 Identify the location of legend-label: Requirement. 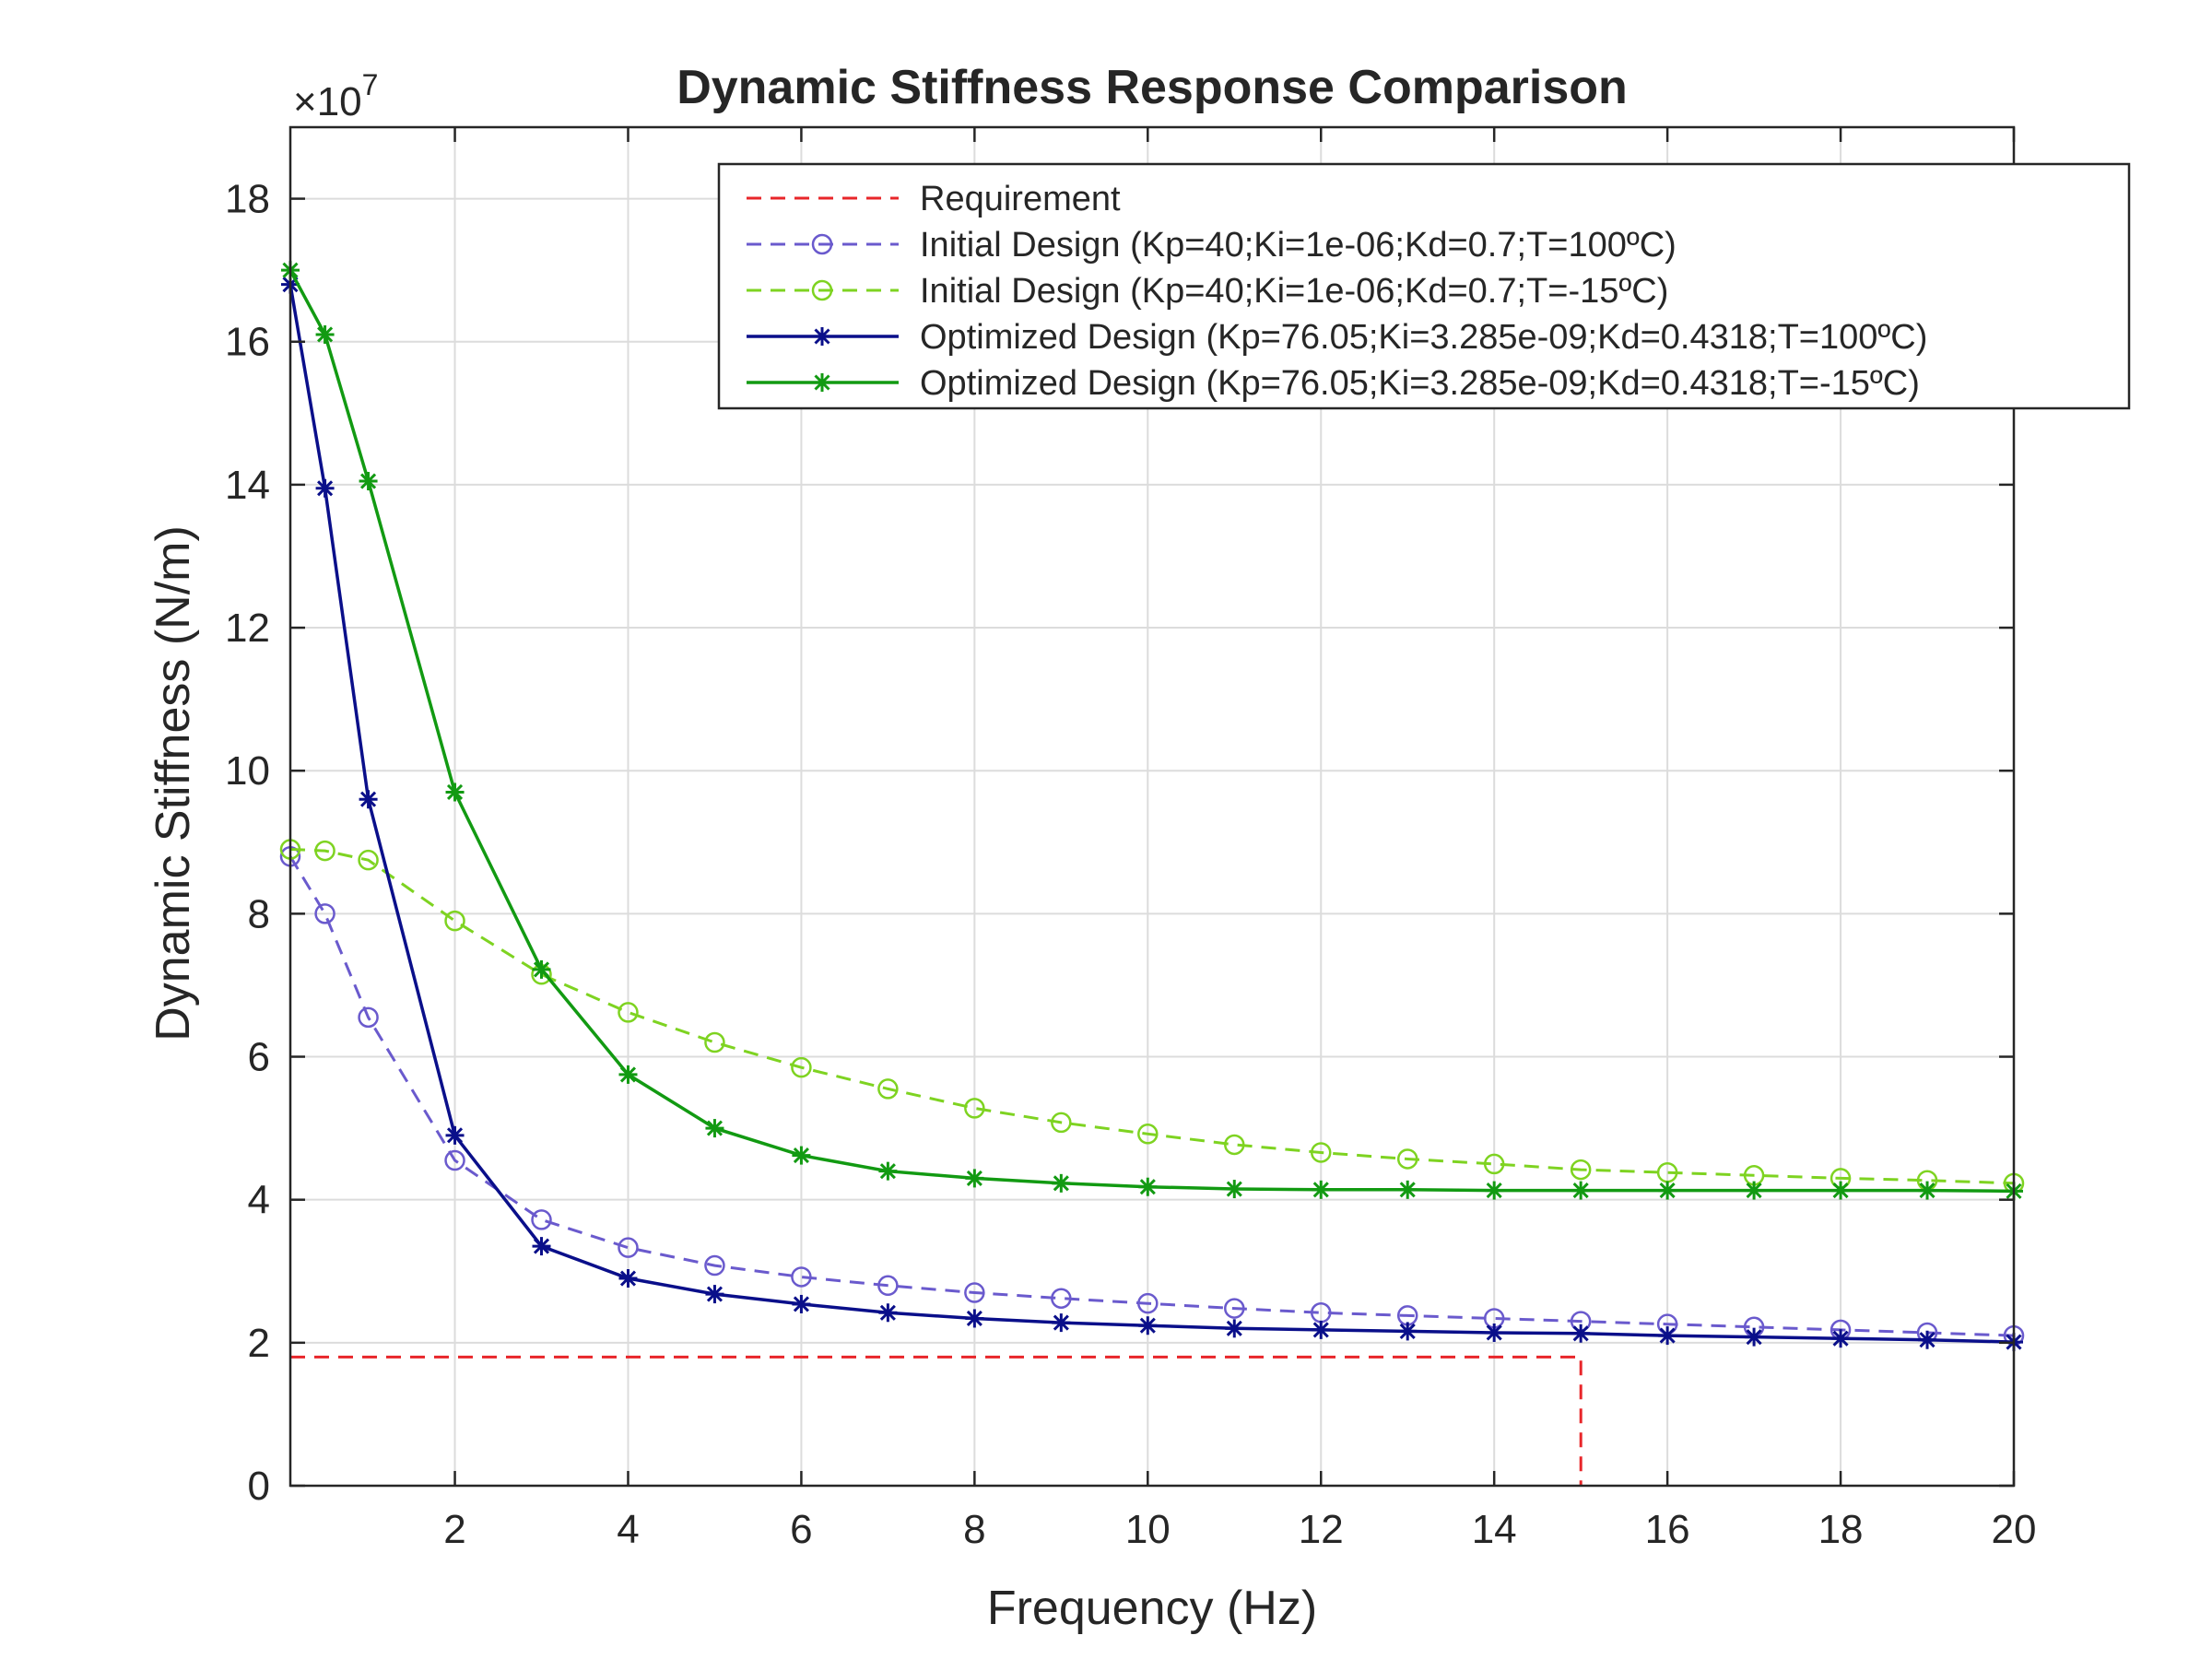
(1020, 199).